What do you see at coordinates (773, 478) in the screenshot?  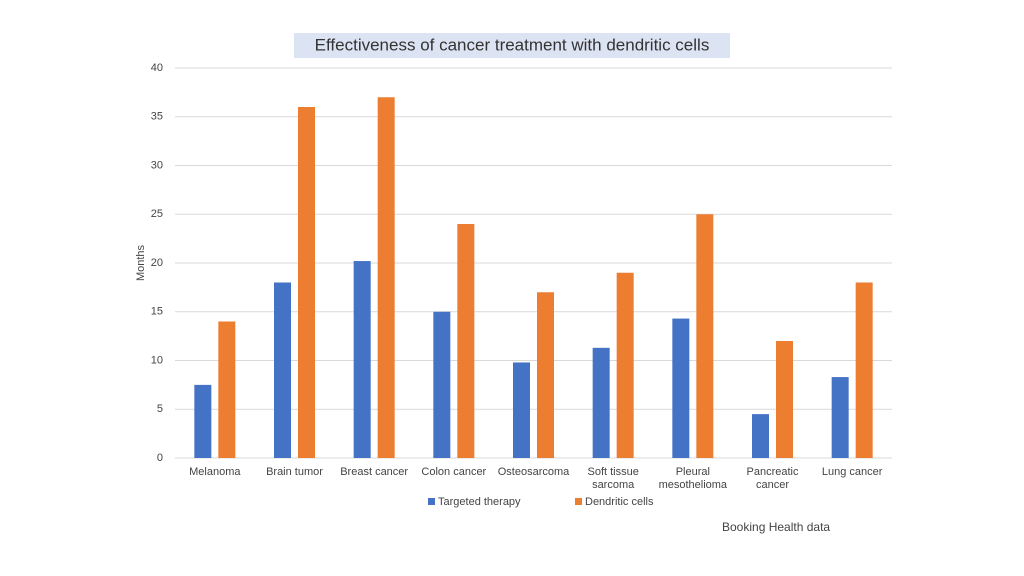 I see `x-tick-label: Pancreatic cancer` at bounding box center [773, 478].